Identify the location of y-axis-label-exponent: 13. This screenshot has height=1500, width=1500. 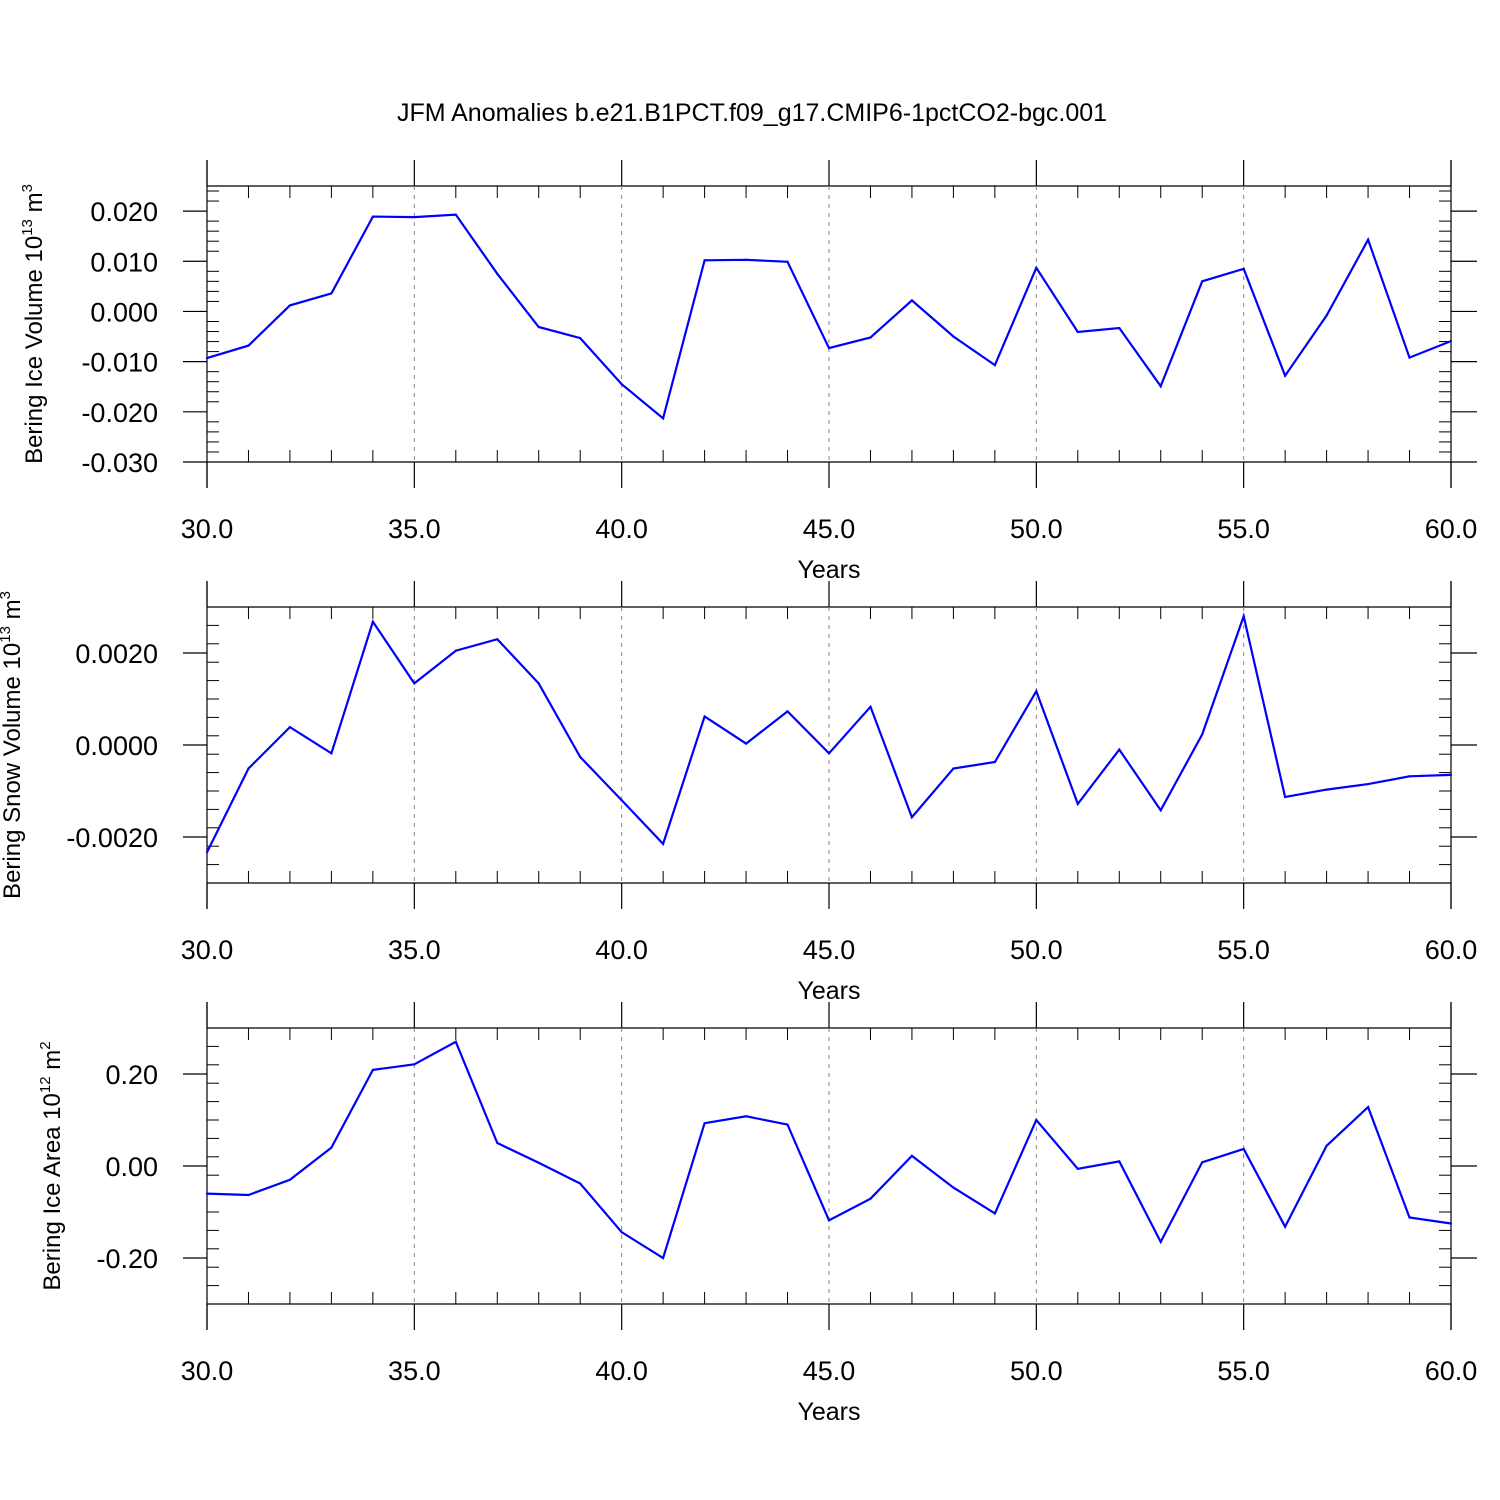
(7, 634).